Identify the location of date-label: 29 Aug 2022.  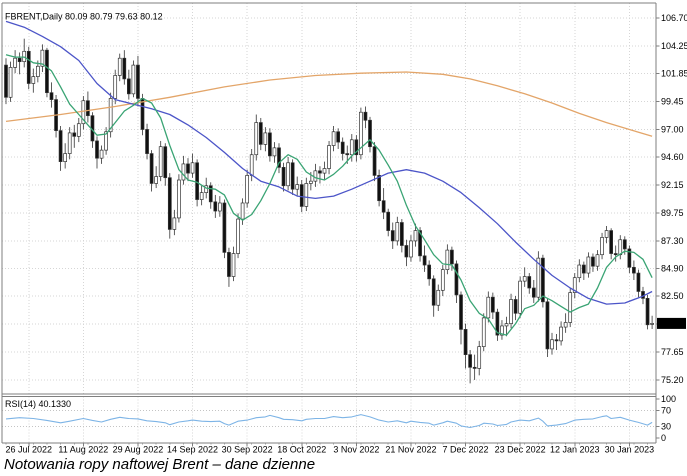
(138, 450).